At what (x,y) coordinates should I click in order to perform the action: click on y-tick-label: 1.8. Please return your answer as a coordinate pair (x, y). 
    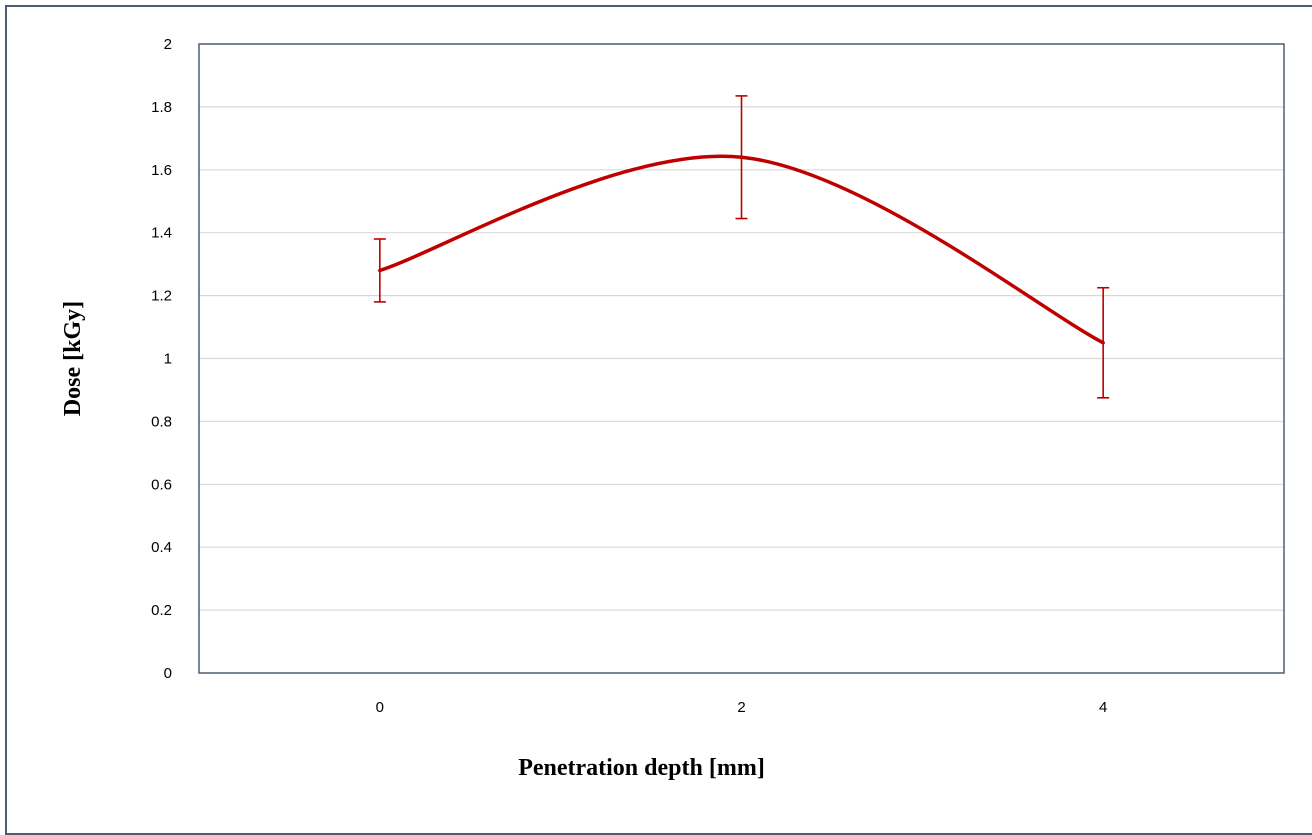
    Looking at the image, I should click on (161, 107).